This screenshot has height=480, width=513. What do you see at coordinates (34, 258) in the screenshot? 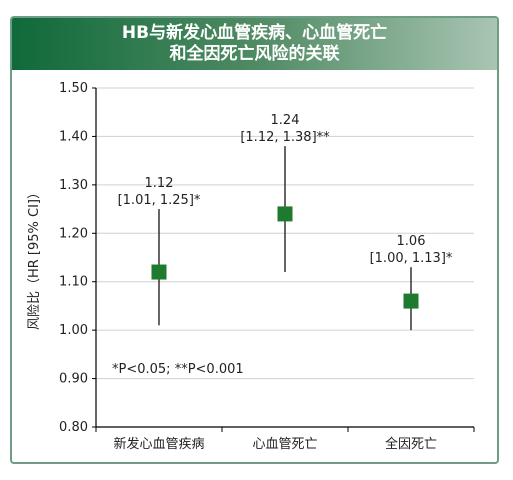
I see `y-axis-label: 风险比（HR [95% CI]）` at bounding box center [34, 258].